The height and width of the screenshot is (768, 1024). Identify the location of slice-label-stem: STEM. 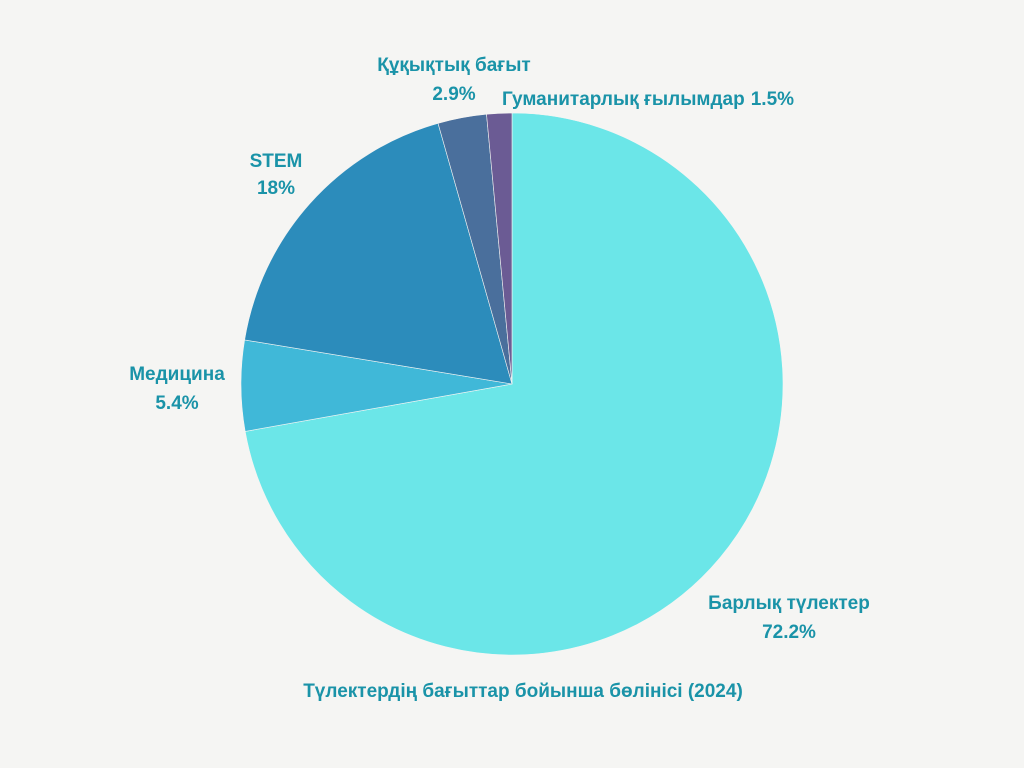
(276, 161).